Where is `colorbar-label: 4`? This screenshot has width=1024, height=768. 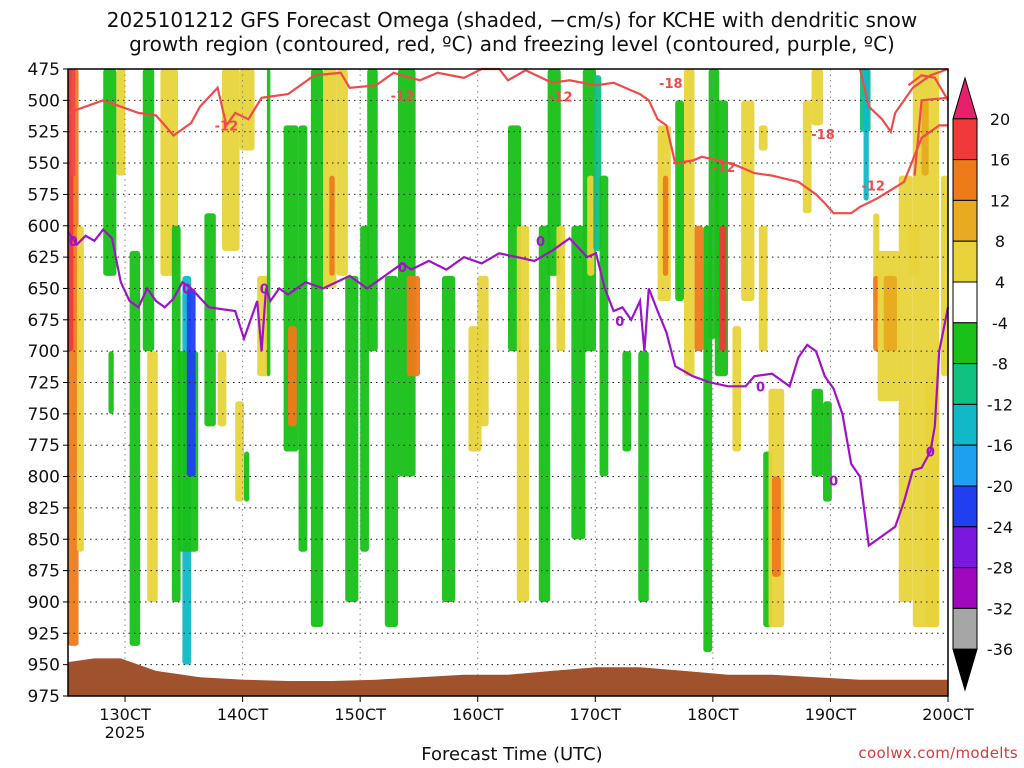 colorbar-label: 4 is located at coordinates (1000, 282).